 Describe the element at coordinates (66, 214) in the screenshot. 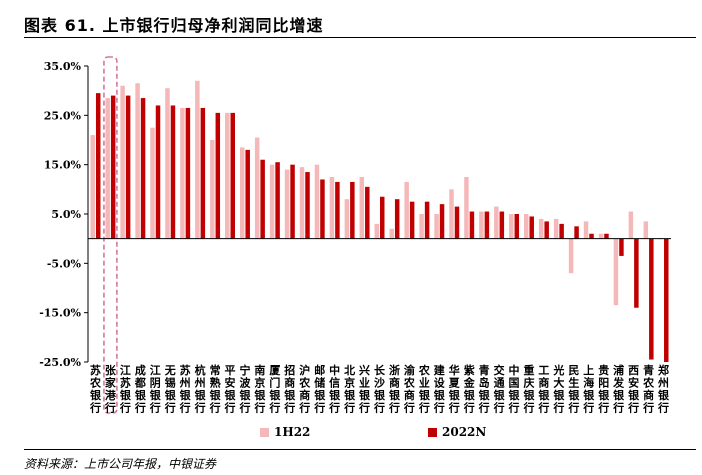

I see `y-tick-label: 5.0%` at that location.